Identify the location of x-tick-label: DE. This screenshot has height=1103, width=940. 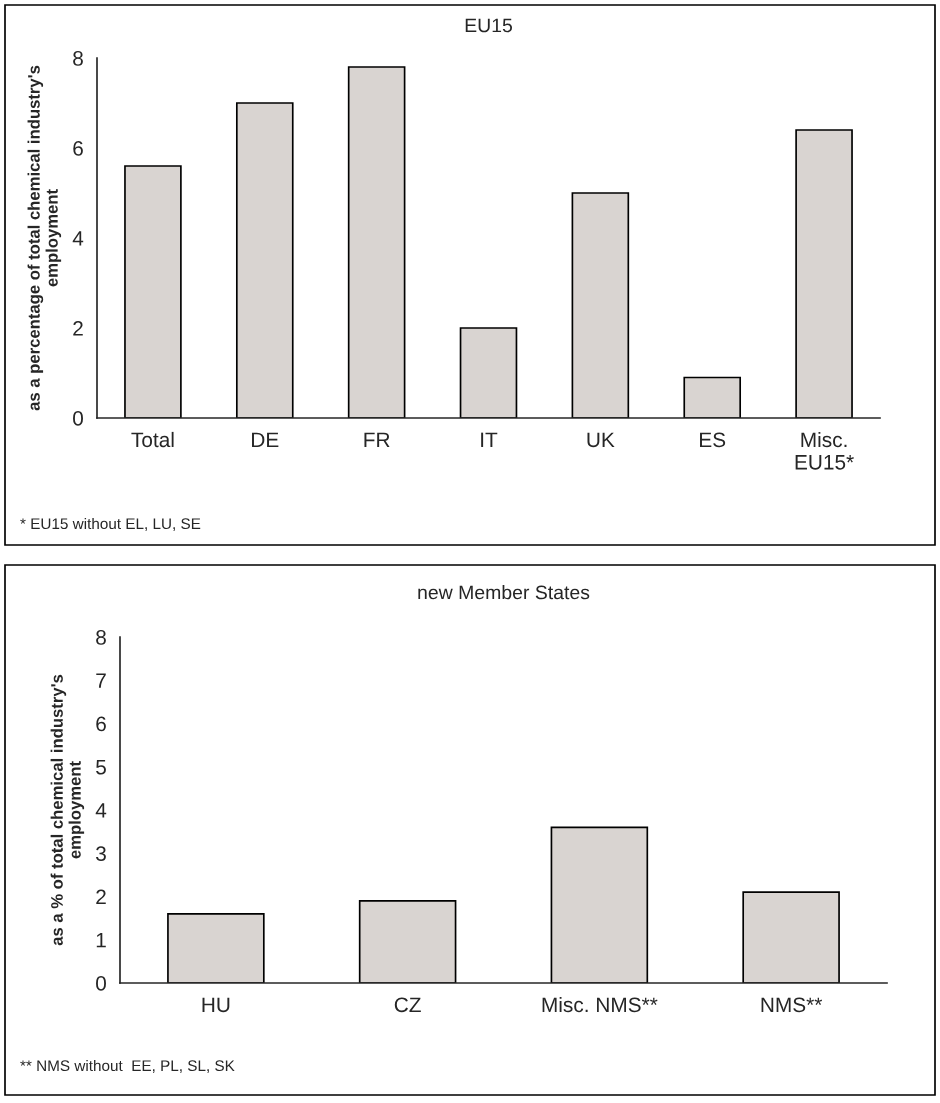
(265, 439).